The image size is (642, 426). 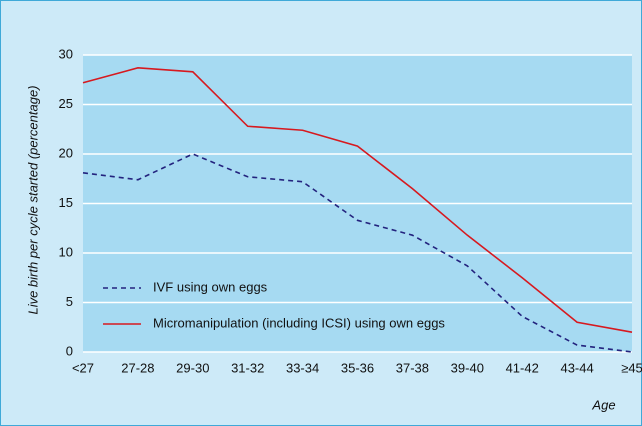 I want to click on legend-label: IVF using own eggs, so click(x=210, y=286).